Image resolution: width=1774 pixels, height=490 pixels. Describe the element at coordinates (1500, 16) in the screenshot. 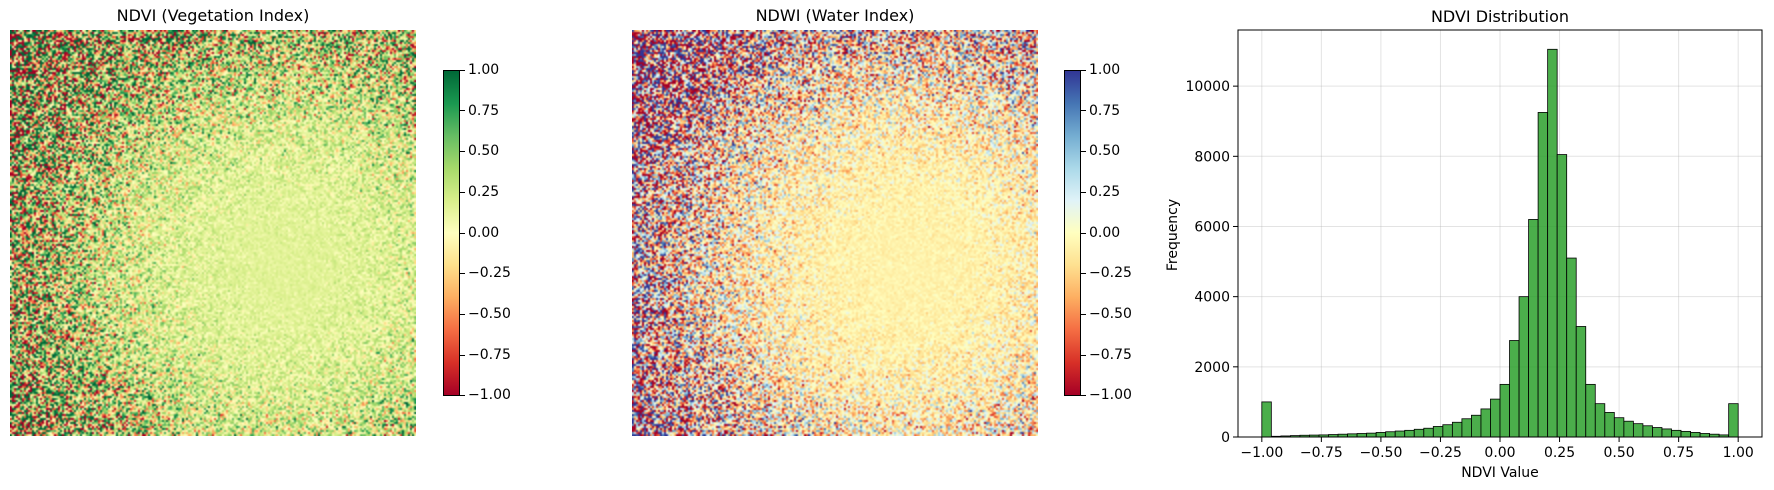

I see `histogram-title: NDVI Distribution` at that location.